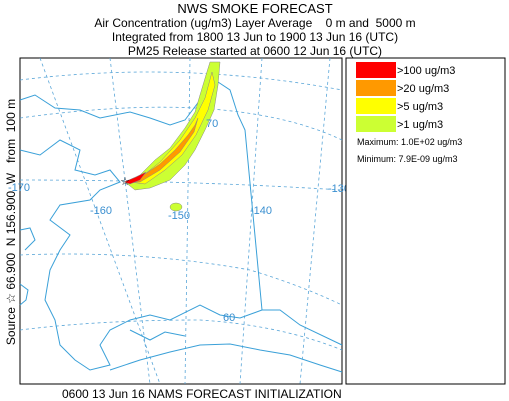 The height and width of the screenshot is (401, 509). What do you see at coordinates (407, 159) in the screenshot?
I see `legend-min: Minimum: 7.9E-09 ug/m3` at bounding box center [407, 159].